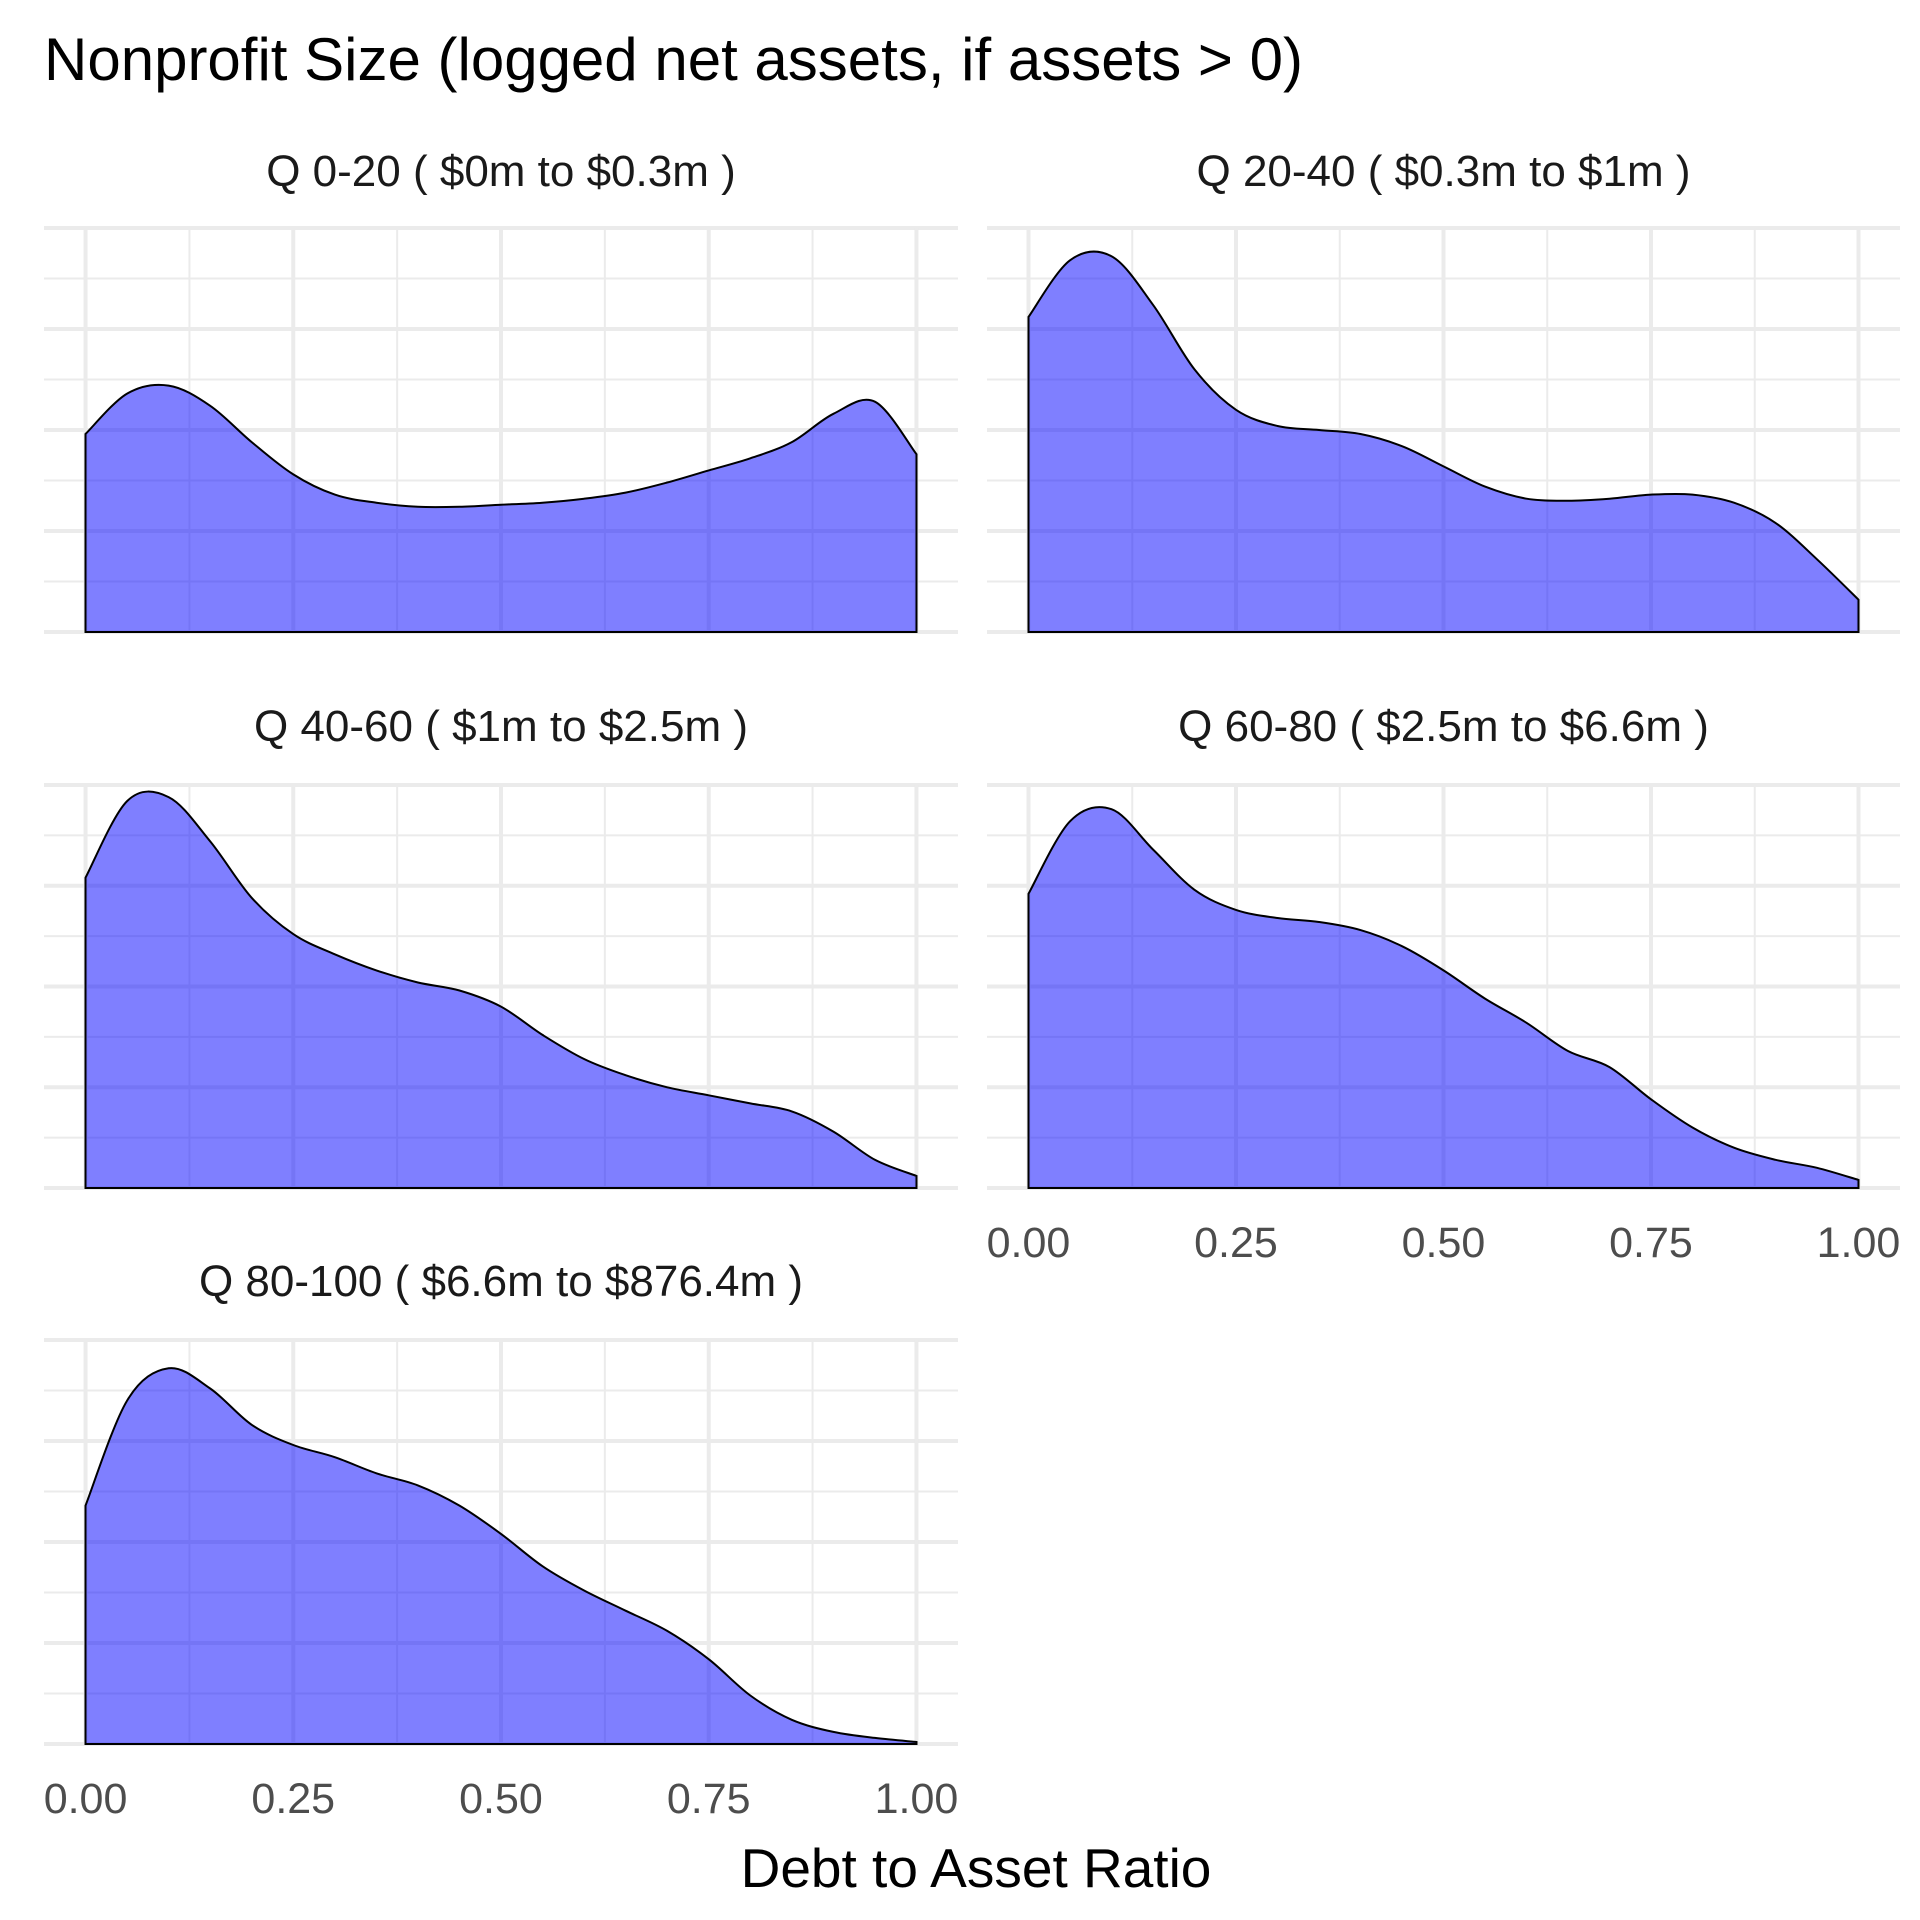 This screenshot has height=1920, width=1920. What do you see at coordinates (501, 1281) in the screenshot?
I see `facet-strip-label: Q 80-100 ( $6.6m to $876.4m )` at bounding box center [501, 1281].